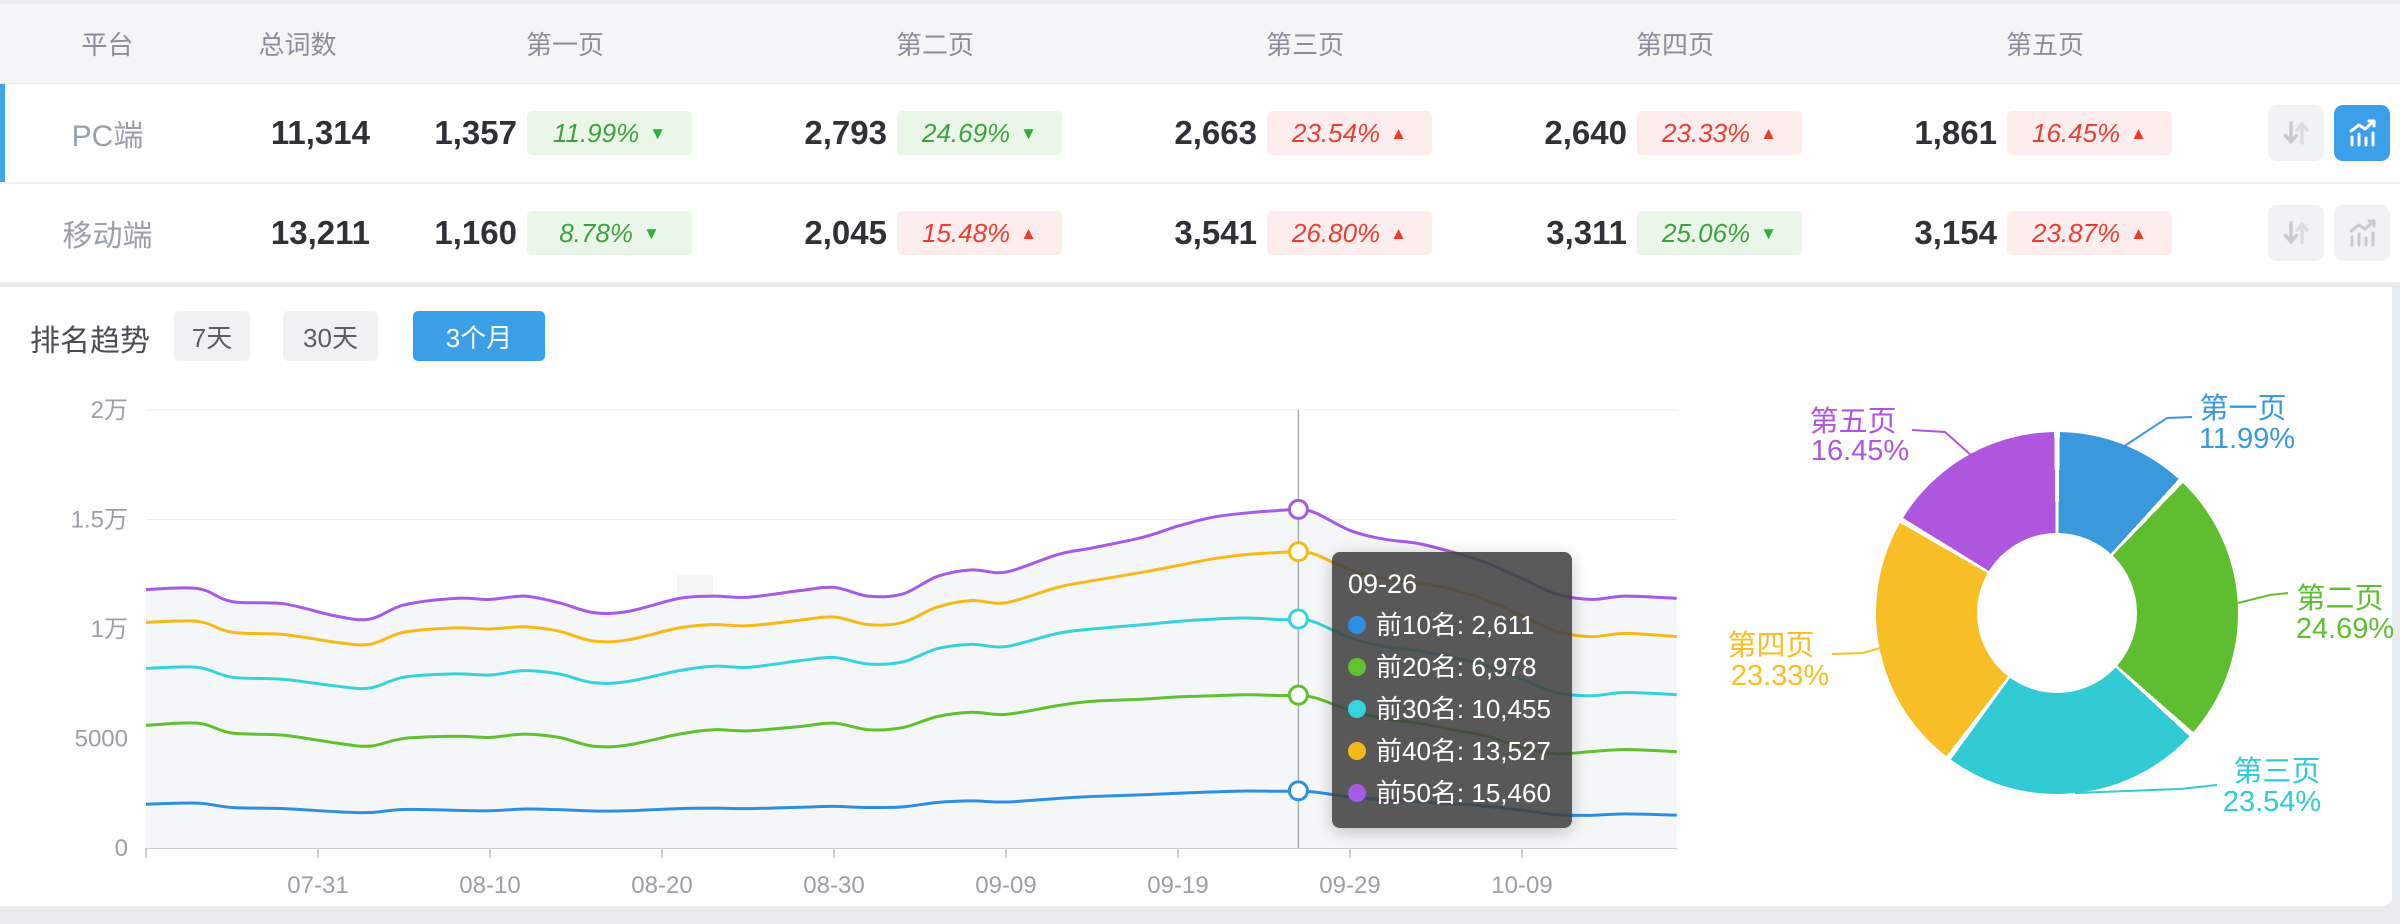  Describe the element at coordinates (1674, 45) in the screenshot. I see `col-header-page4: 第四页` at that location.